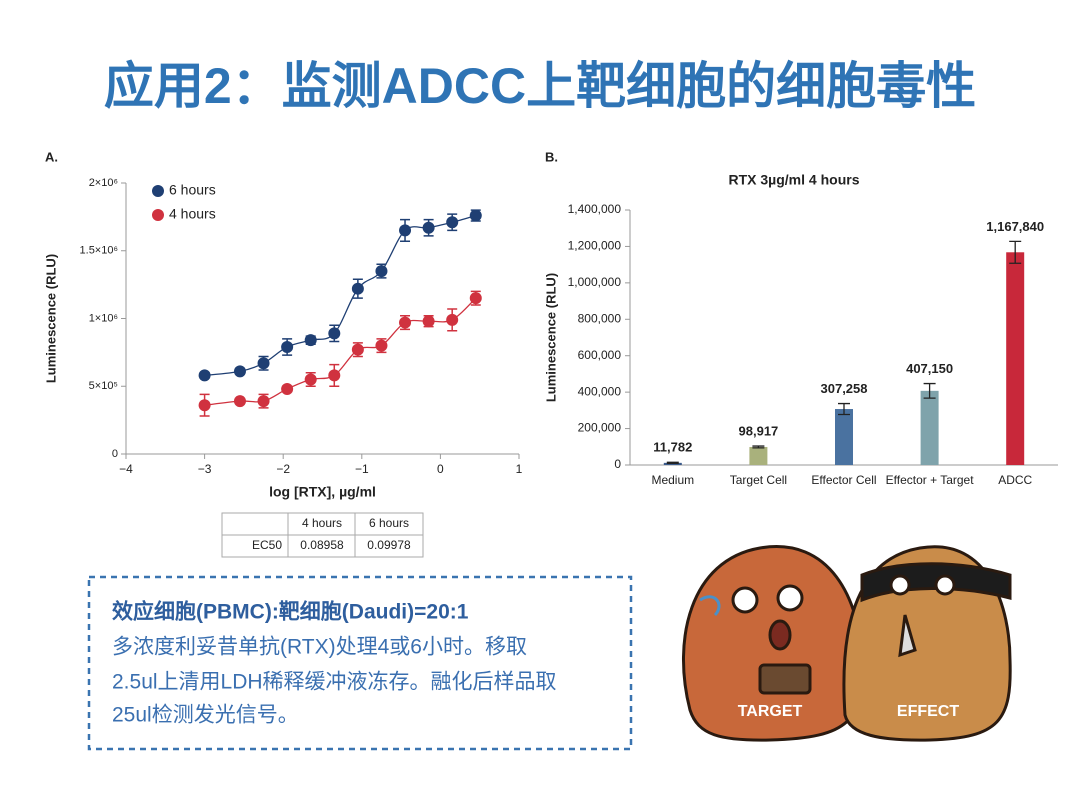  Describe the element at coordinates (322, 523) in the screenshot. I see `table-header: 4 hours` at that location.